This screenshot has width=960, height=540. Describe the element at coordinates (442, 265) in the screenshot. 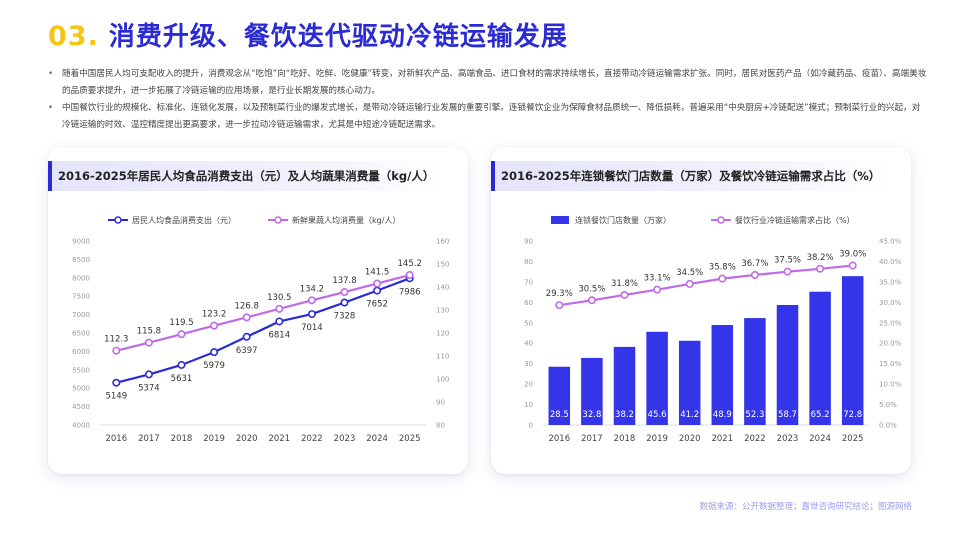

I see `y-right-tick-label: 150` at that location.